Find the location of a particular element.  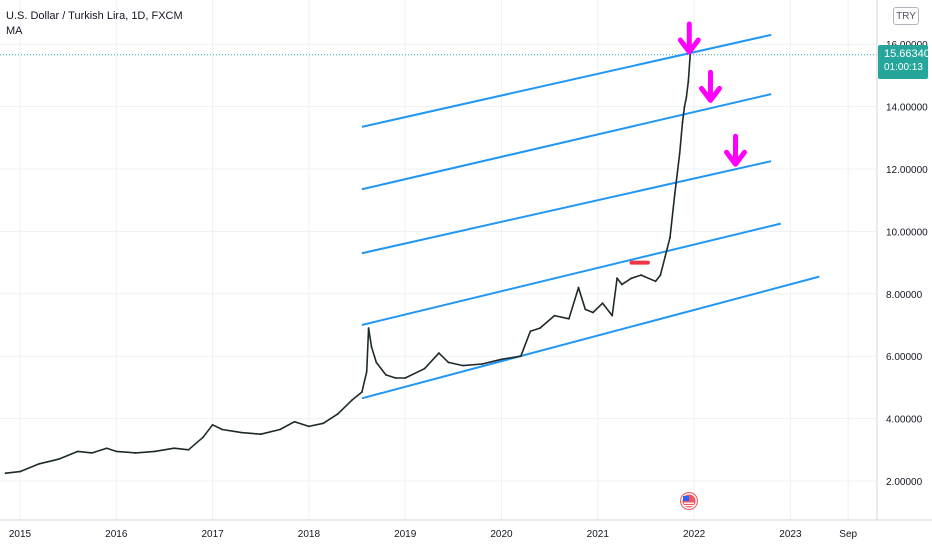

y-tick-label: 14.00000 is located at coordinates (907, 108).